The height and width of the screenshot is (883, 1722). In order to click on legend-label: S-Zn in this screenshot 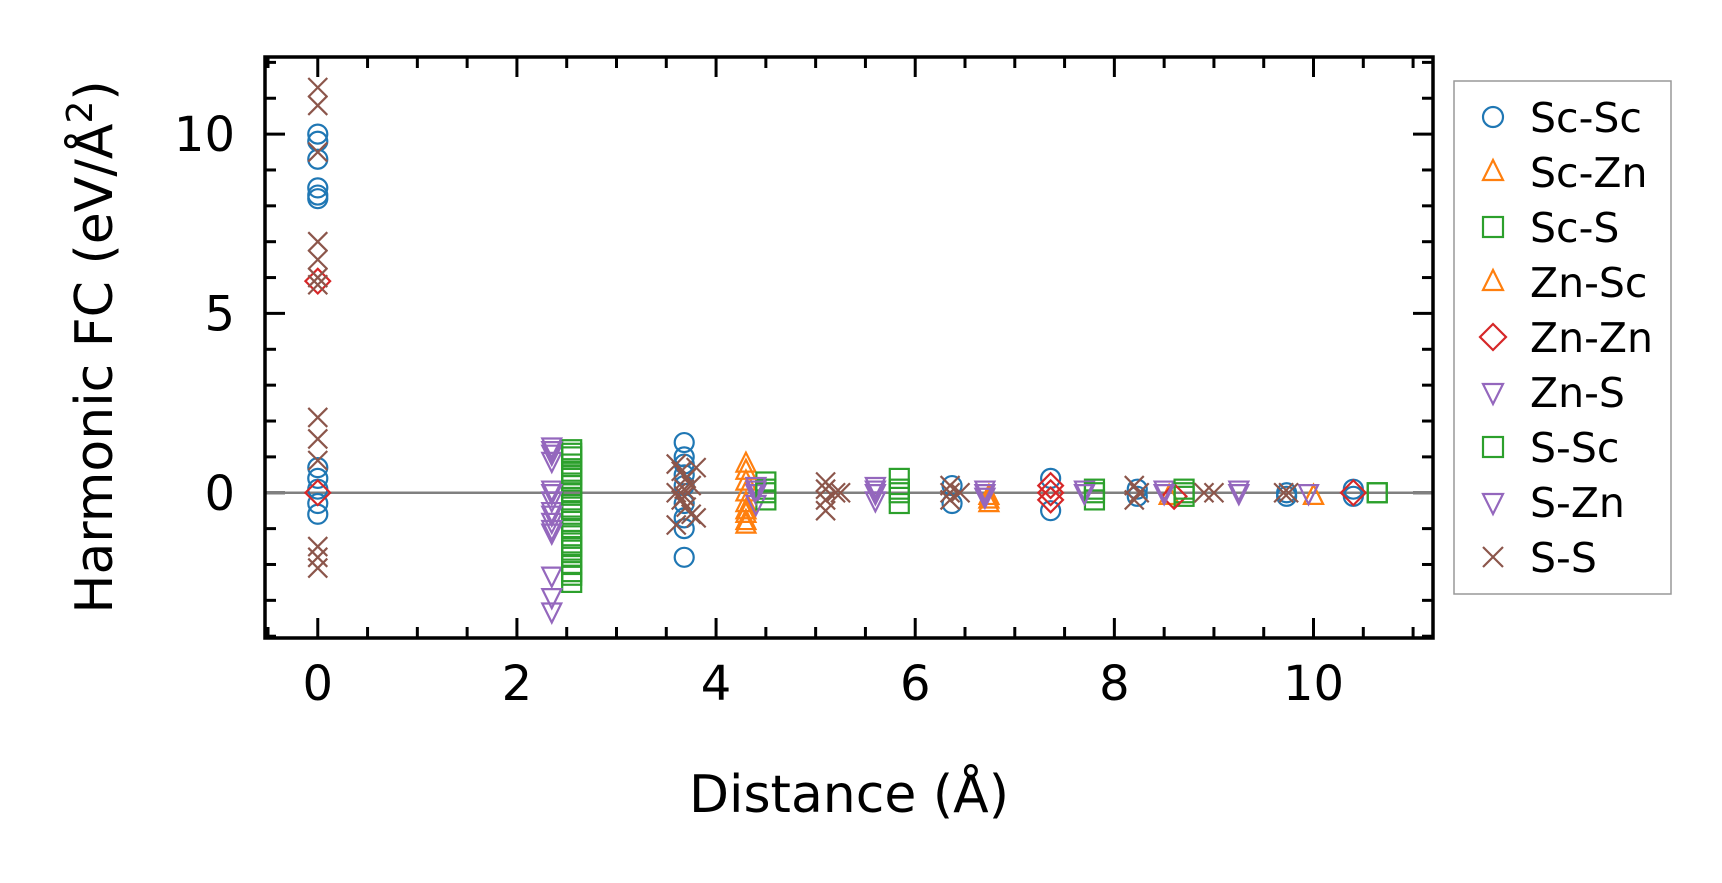, I will do `click(1577, 503)`.